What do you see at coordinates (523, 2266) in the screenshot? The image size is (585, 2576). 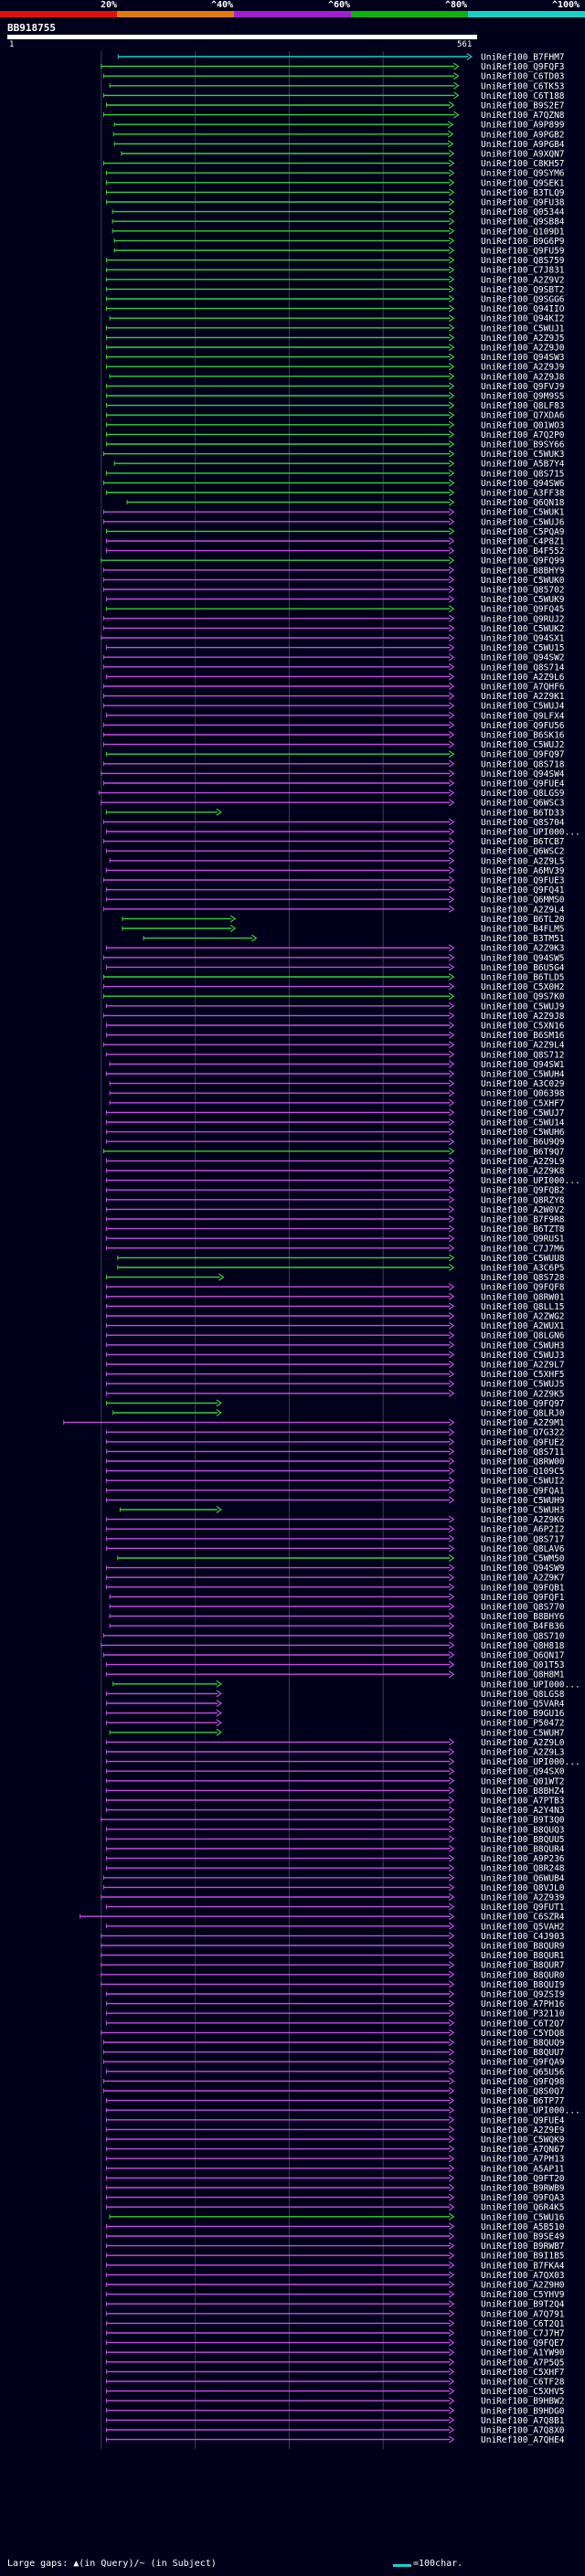 I see `hit-label: UniRef100_B7FKA4` at bounding box center [523, 2266].